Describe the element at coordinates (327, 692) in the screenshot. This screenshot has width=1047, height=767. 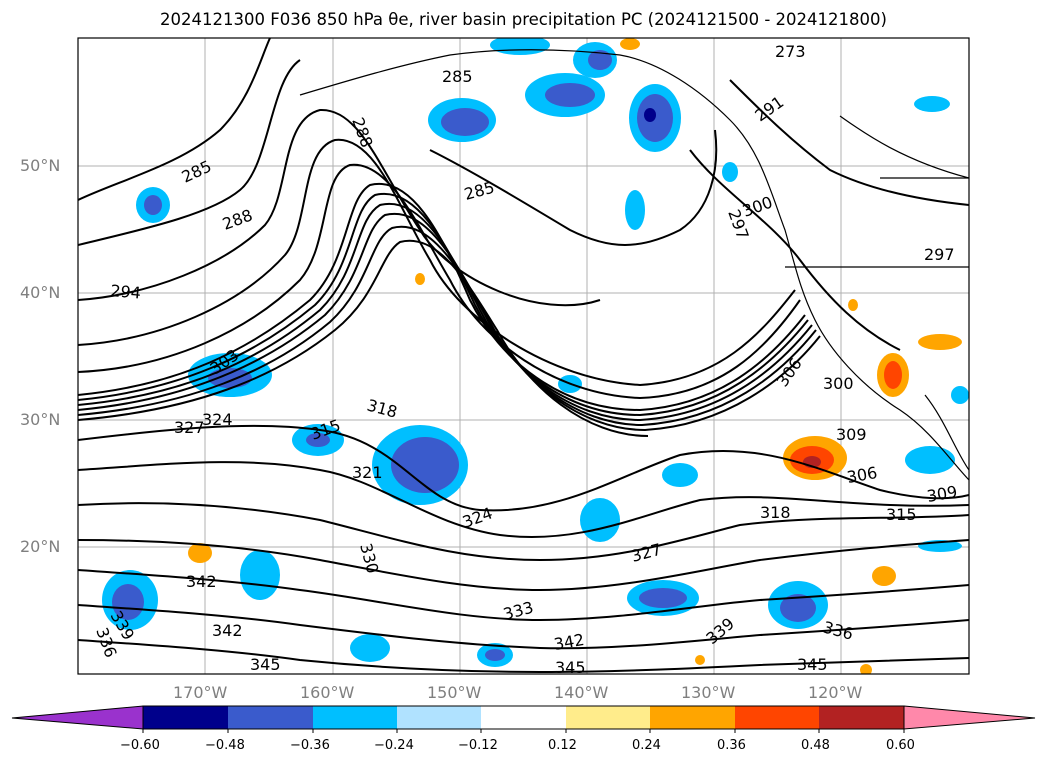
I see `lon-label: 160°W` at that location.